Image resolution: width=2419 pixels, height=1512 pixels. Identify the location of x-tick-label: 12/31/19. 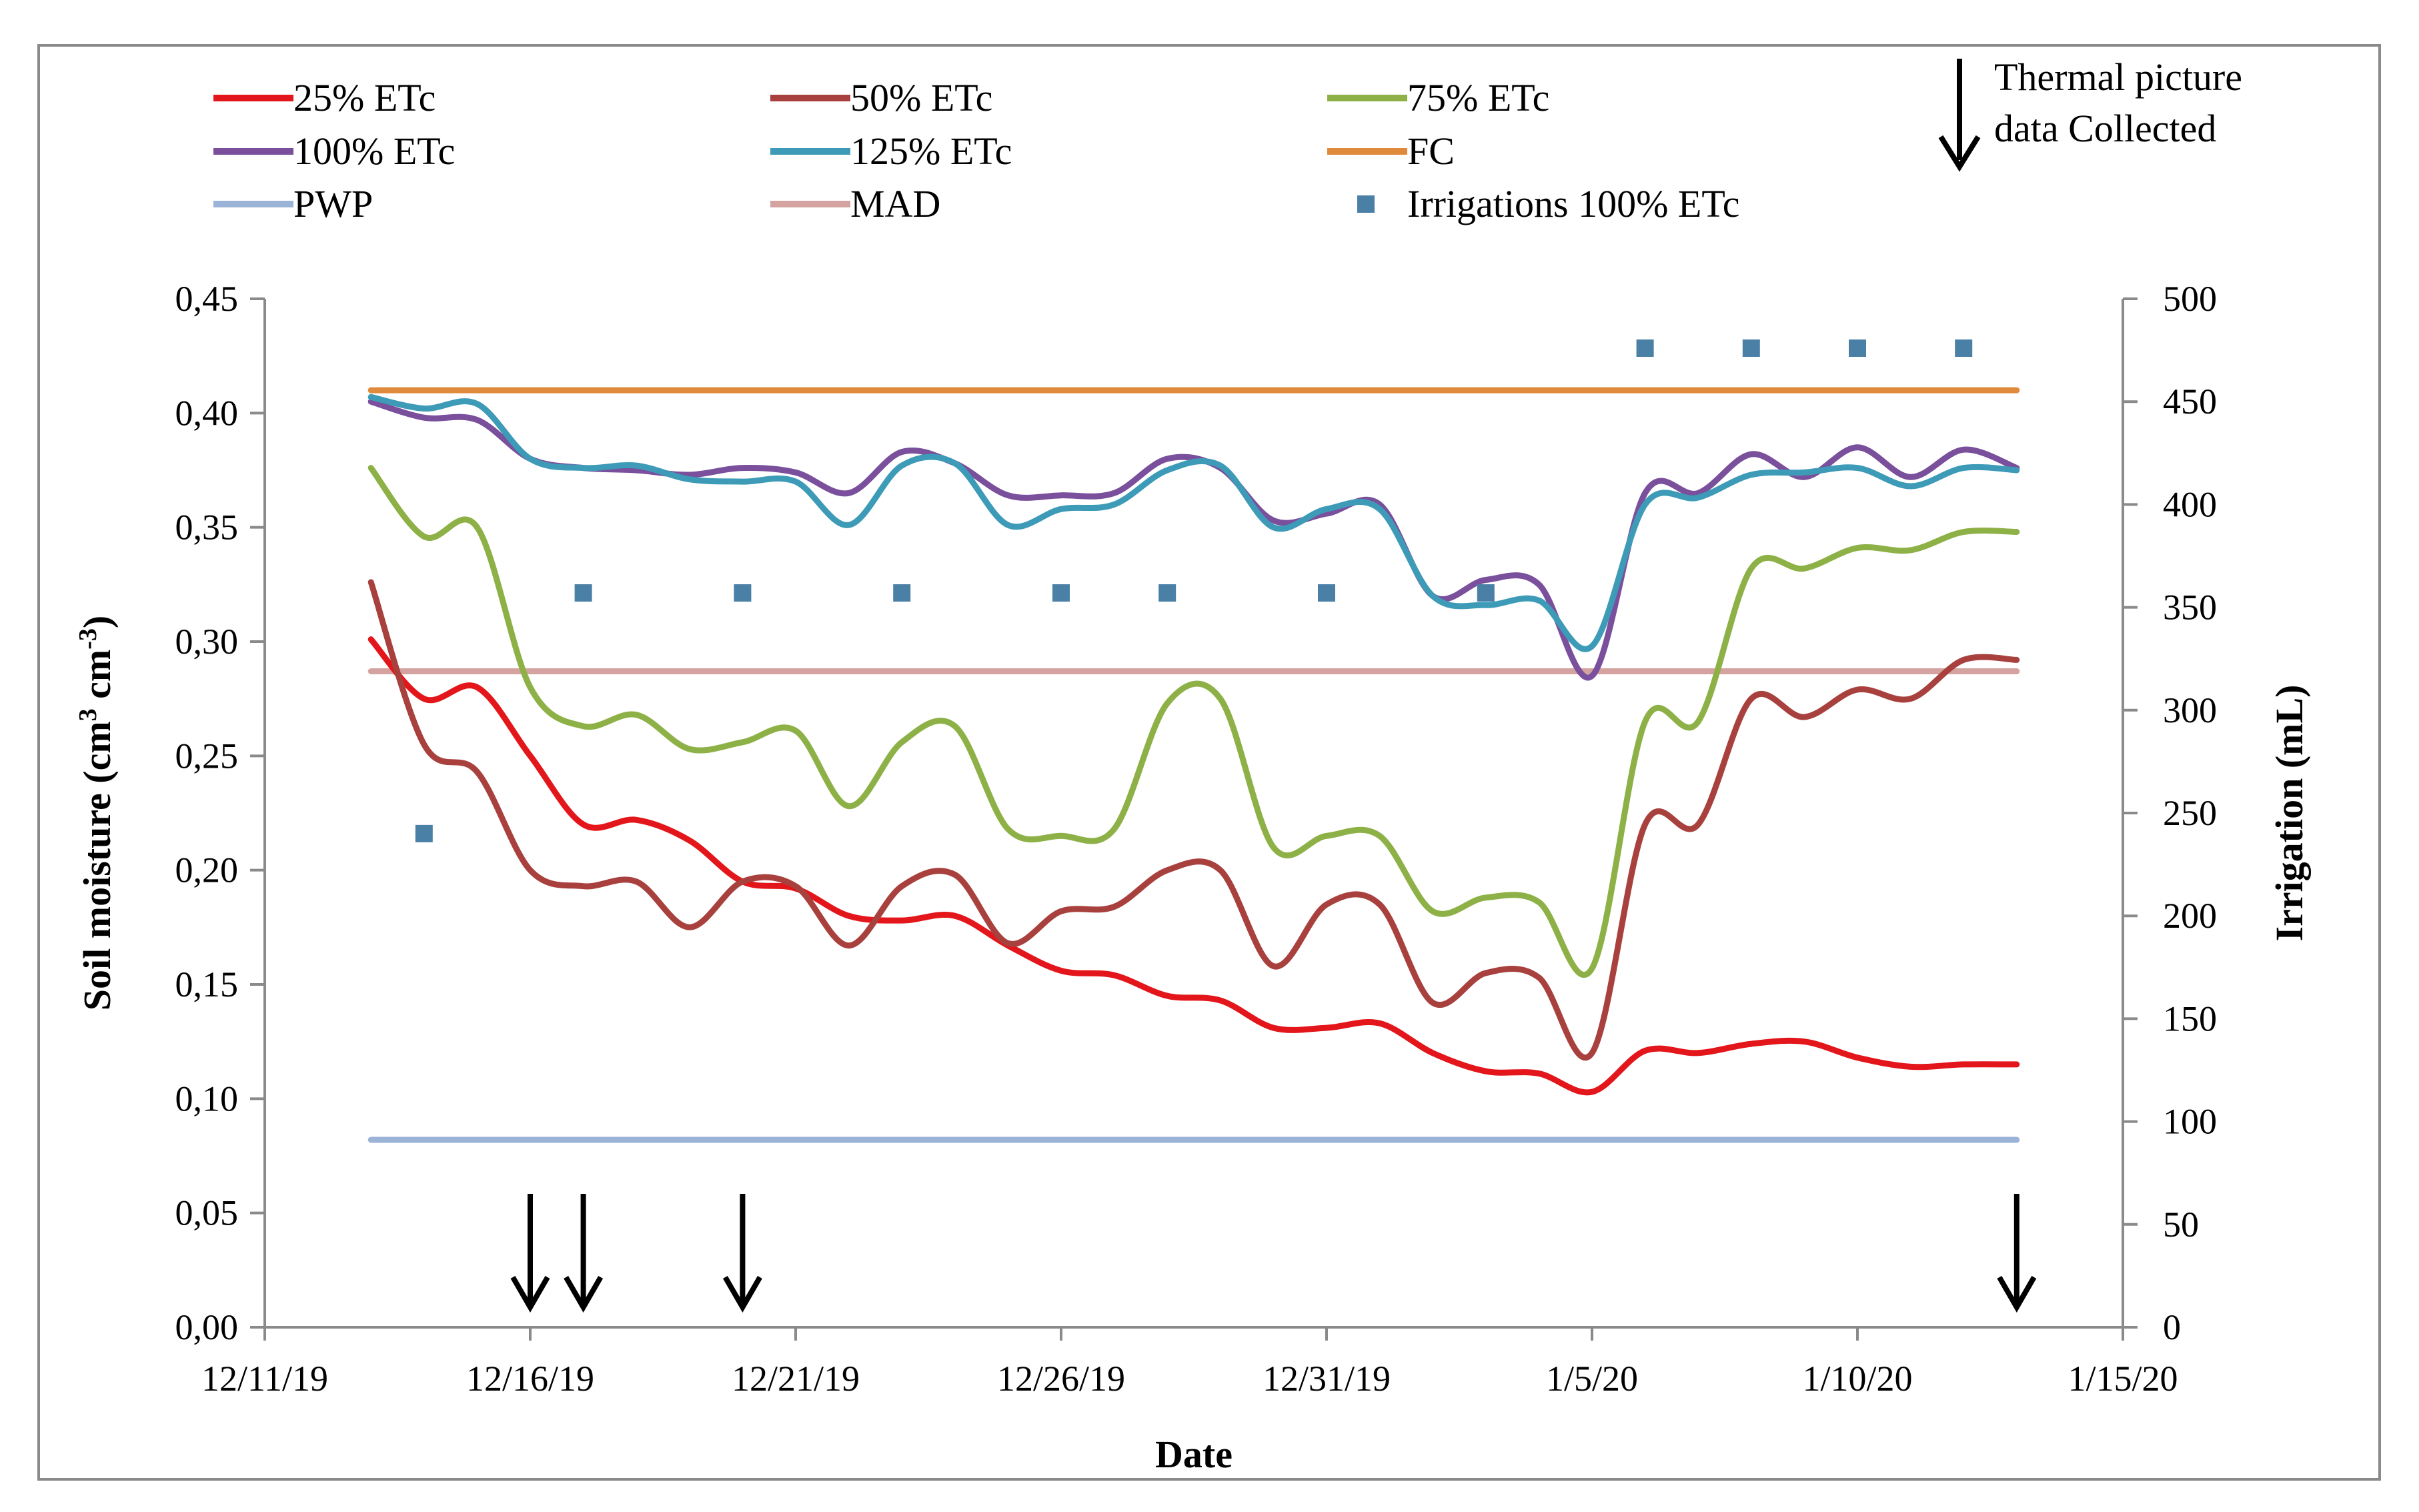
(1327, 1379).